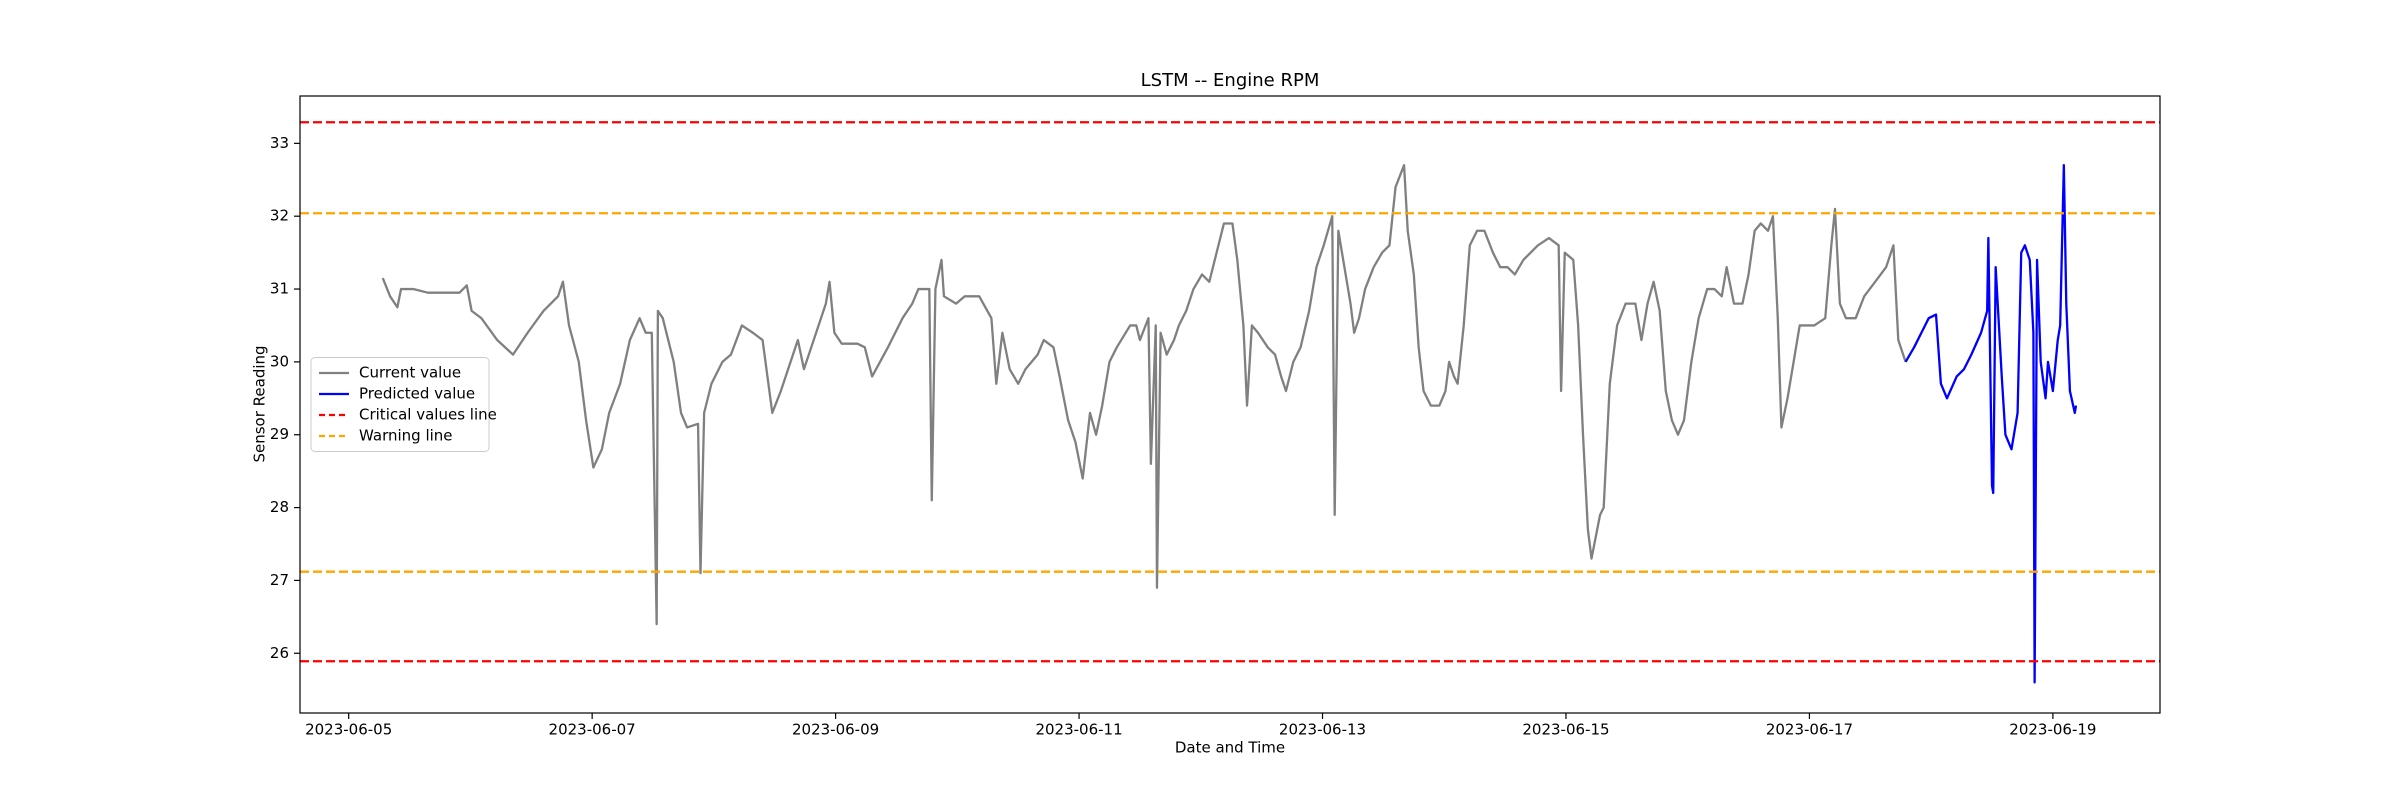  What do you see at coordinates (400, 404) in the screenshot?
I see `legend-box` at bounding box center [400, 404].